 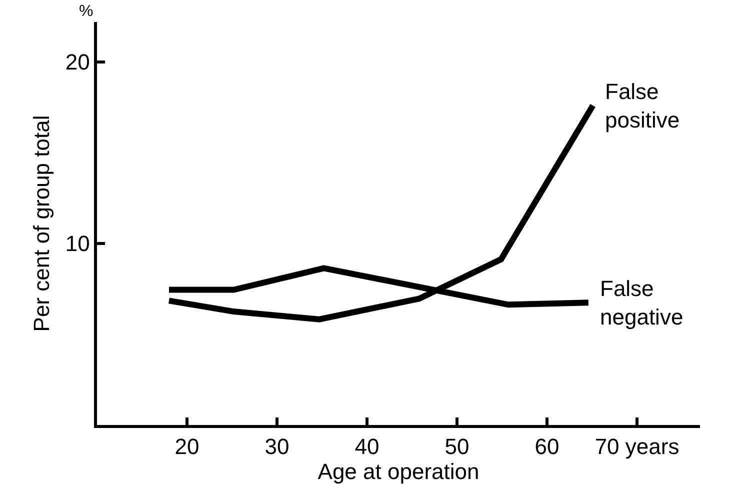 What do you see at coordinates (547, 447) in the screenshot?
I see `x-tick-label: 60` at bounding box center [547, 447].